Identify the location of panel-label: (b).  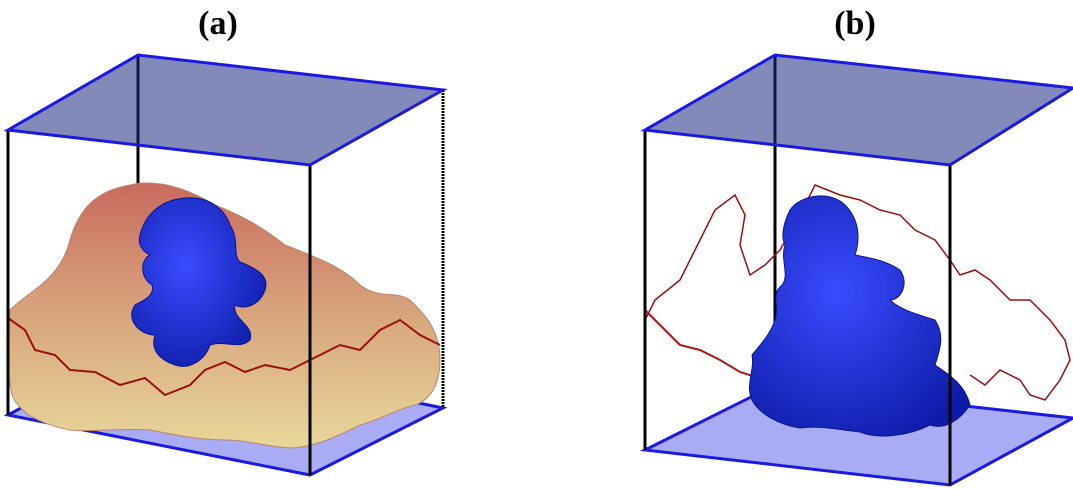
(855, 23).